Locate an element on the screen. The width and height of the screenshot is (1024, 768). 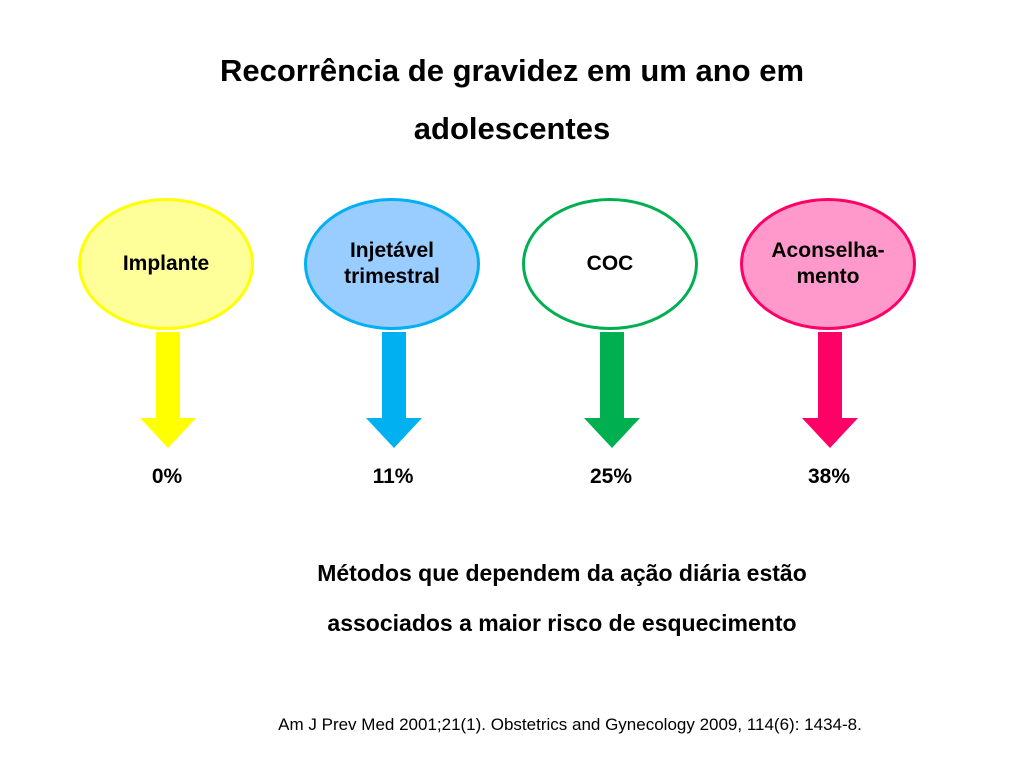
method-injetavel-trimestral: Injetável trimestral 11% is located at coordinates (393, 346).